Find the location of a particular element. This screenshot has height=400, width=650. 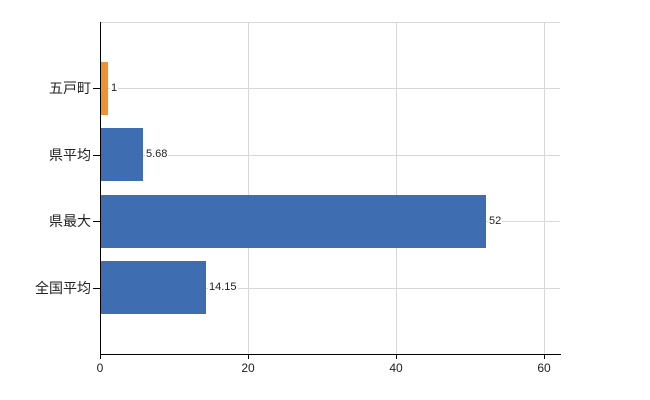

x-tick-label: 40 is located at coordinates (396, 368).